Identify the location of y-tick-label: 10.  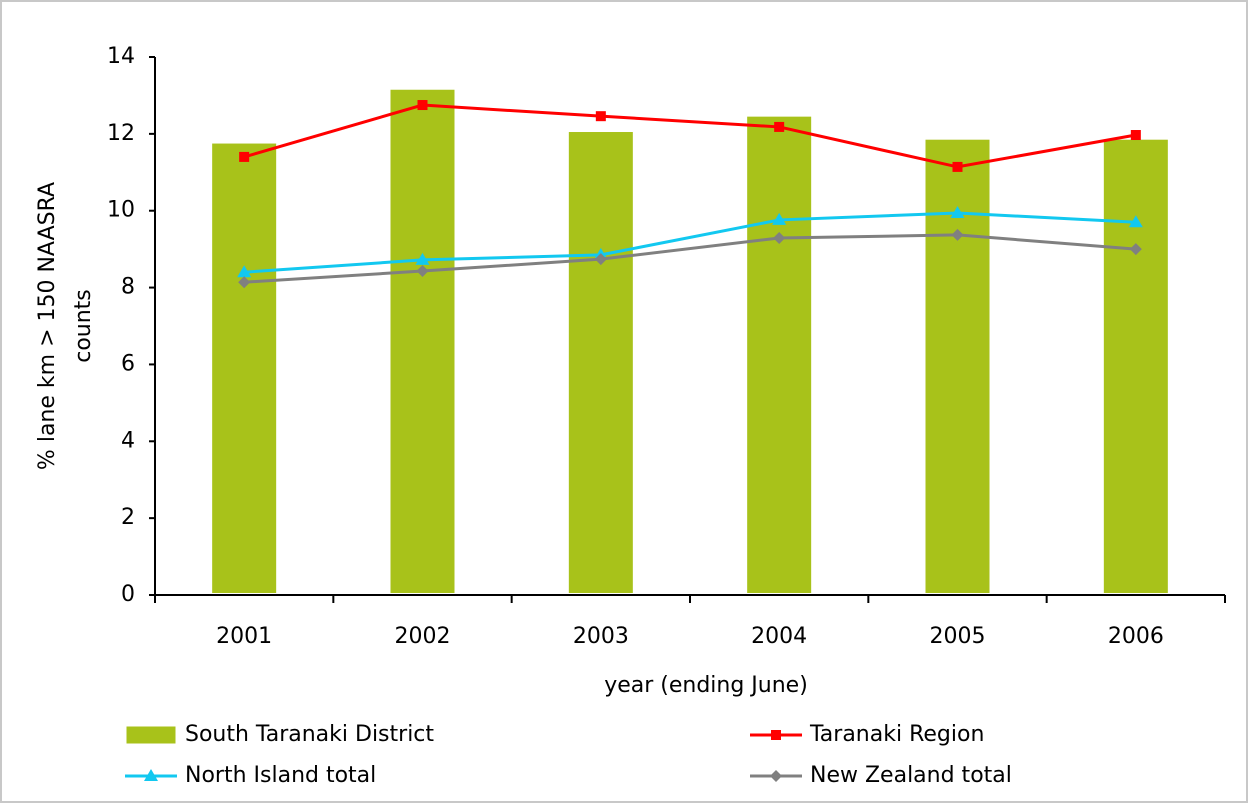
(121, 210).